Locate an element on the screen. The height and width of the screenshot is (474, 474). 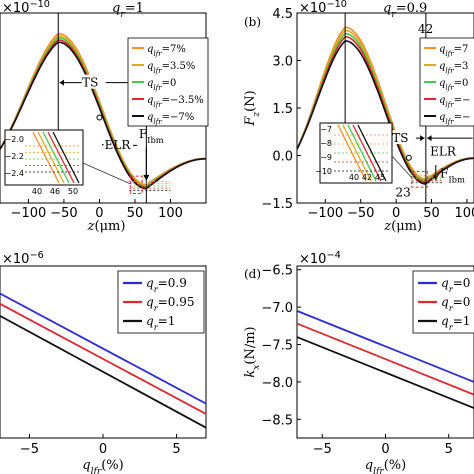
y-tick-label: −8.5 is located at coordinates (277, 420).